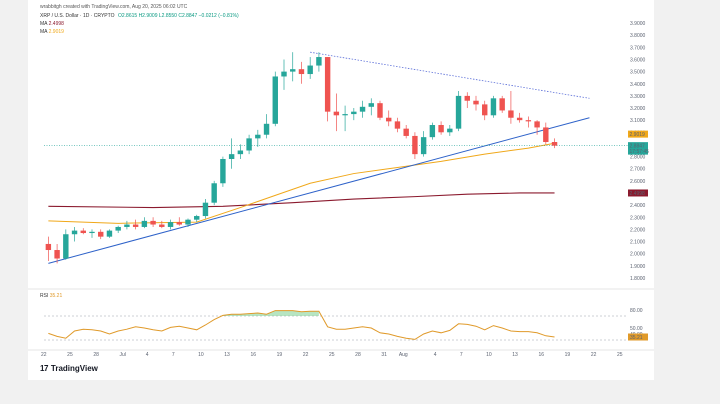 The height and width of the screenshot is (404, 720). Describe the element at coordinates (638, 85) in the screenshot. I see `price-axis-tick: 3.4000` at that location.